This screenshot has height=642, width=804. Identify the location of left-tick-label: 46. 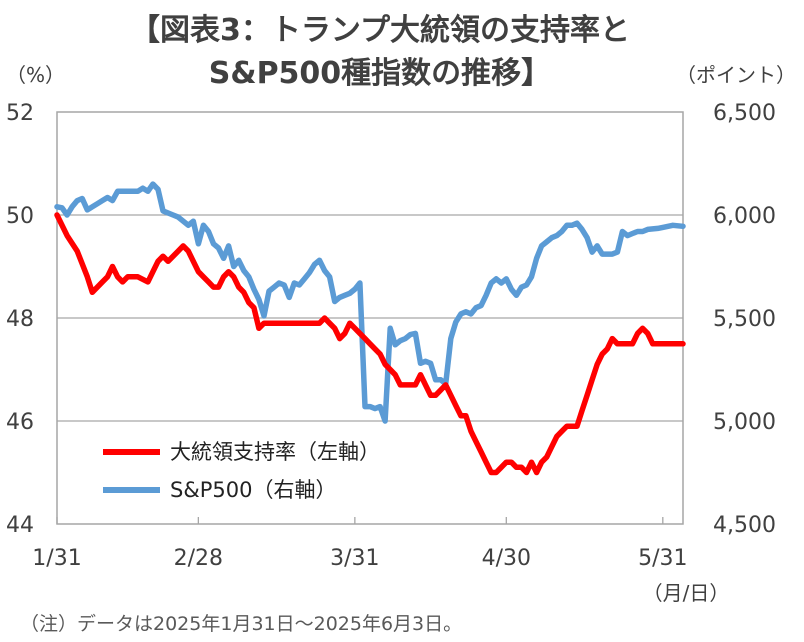
(20, 422).